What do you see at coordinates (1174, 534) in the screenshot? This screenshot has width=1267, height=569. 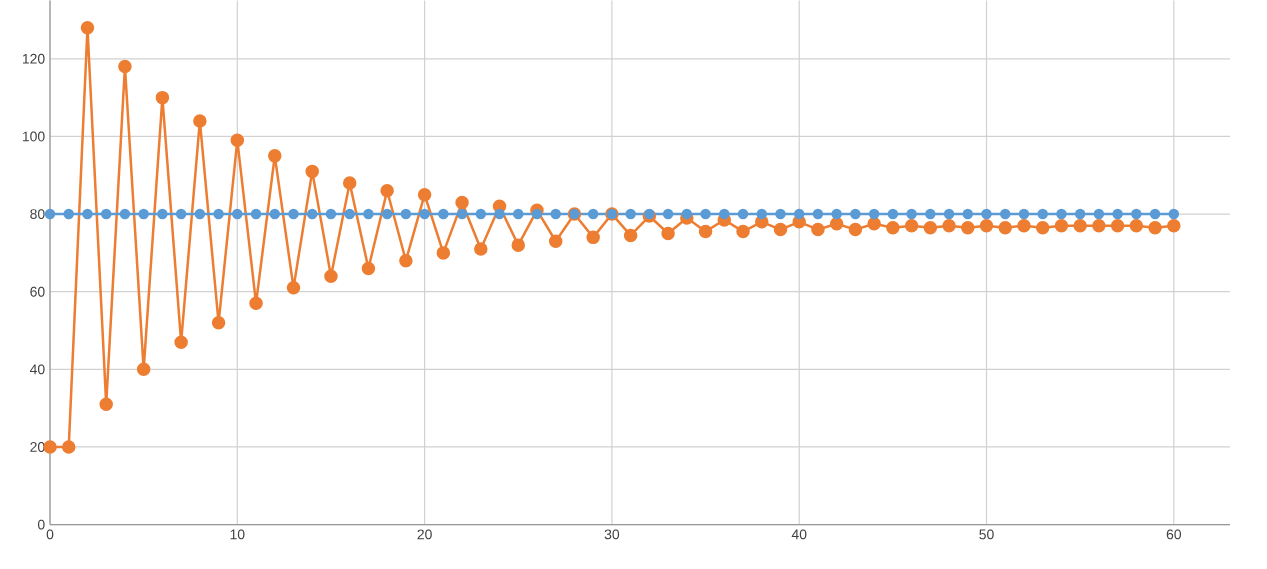 I see `x-tick-label: 60` at bounding box center [1174, 534].